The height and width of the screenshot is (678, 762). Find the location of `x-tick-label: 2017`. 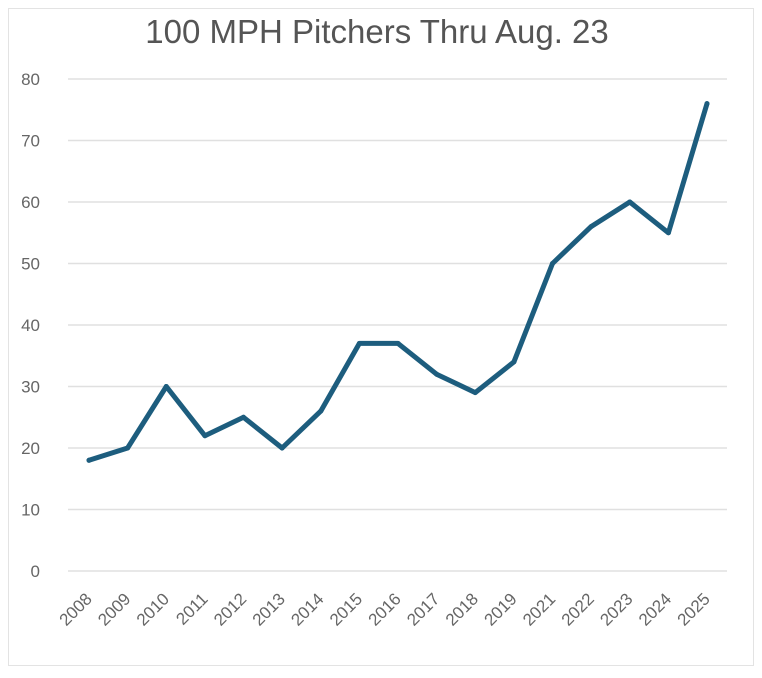

x-tick-label: 2017 is located at coordinates (423, 609).